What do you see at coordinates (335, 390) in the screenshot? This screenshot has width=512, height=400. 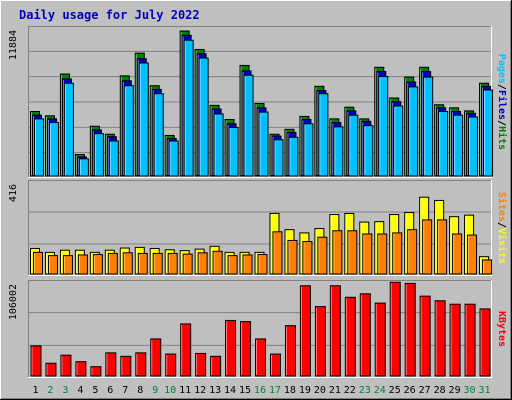 I see `day-label: 21` at bounding box center [335, 390].